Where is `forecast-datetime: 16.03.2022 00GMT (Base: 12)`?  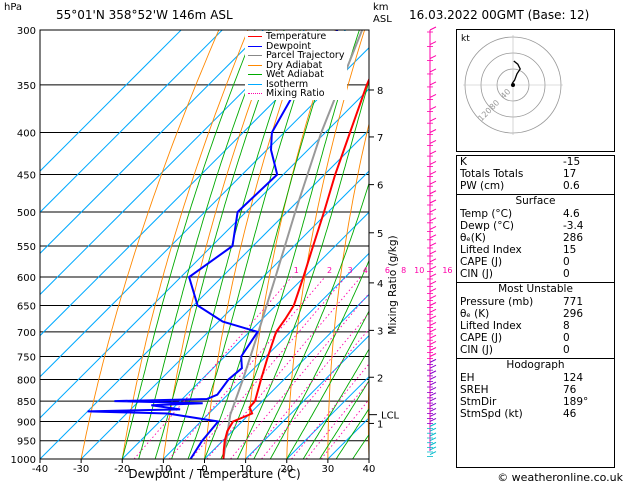 forecast-datetime: 16.03.2022 00GMT (Base: 12) is located at coordinates (499, 15).